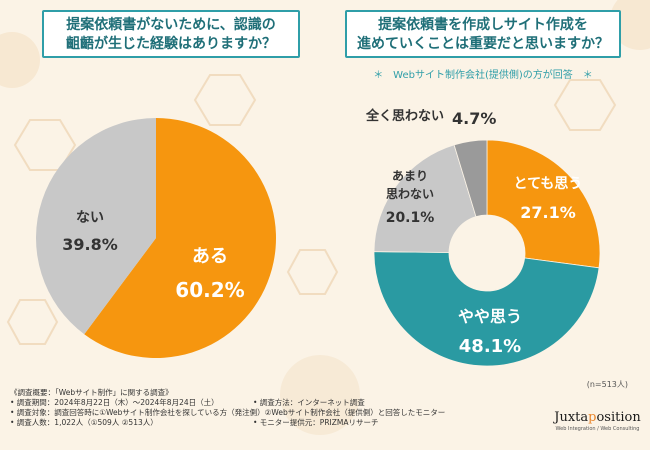 The height and width of the screenshot is (450, 650). Describe the element at coordinates (597, 417) in the screenshot. I see `logo-name: Juxtaposition` at that location.